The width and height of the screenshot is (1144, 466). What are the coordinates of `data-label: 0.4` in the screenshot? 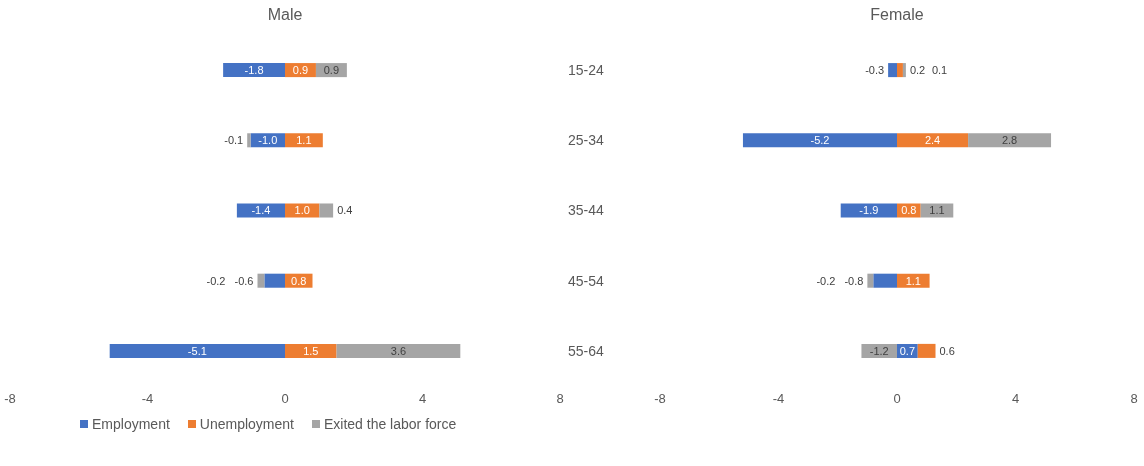 It's located at (345, 210).